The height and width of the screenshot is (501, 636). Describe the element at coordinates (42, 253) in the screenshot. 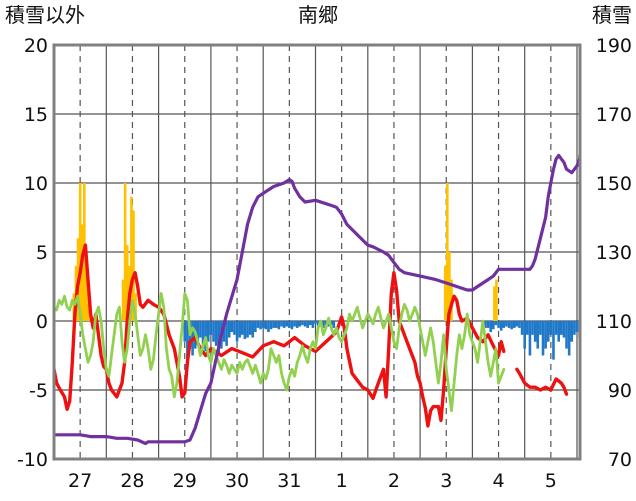

I see `left-tick-label: 5` at that location.